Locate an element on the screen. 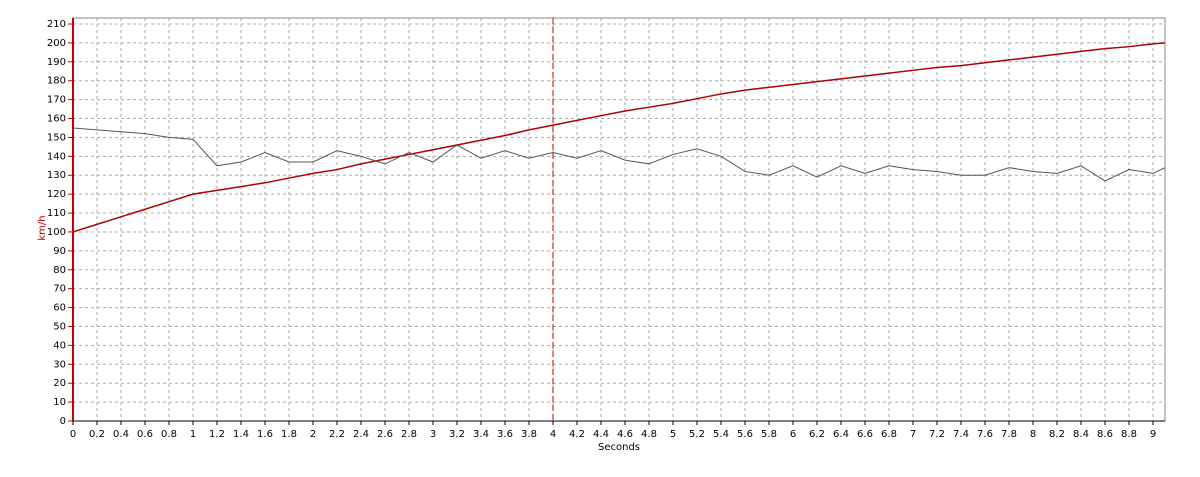  x-tick-label: 6 is located at coordinates (793, 434).